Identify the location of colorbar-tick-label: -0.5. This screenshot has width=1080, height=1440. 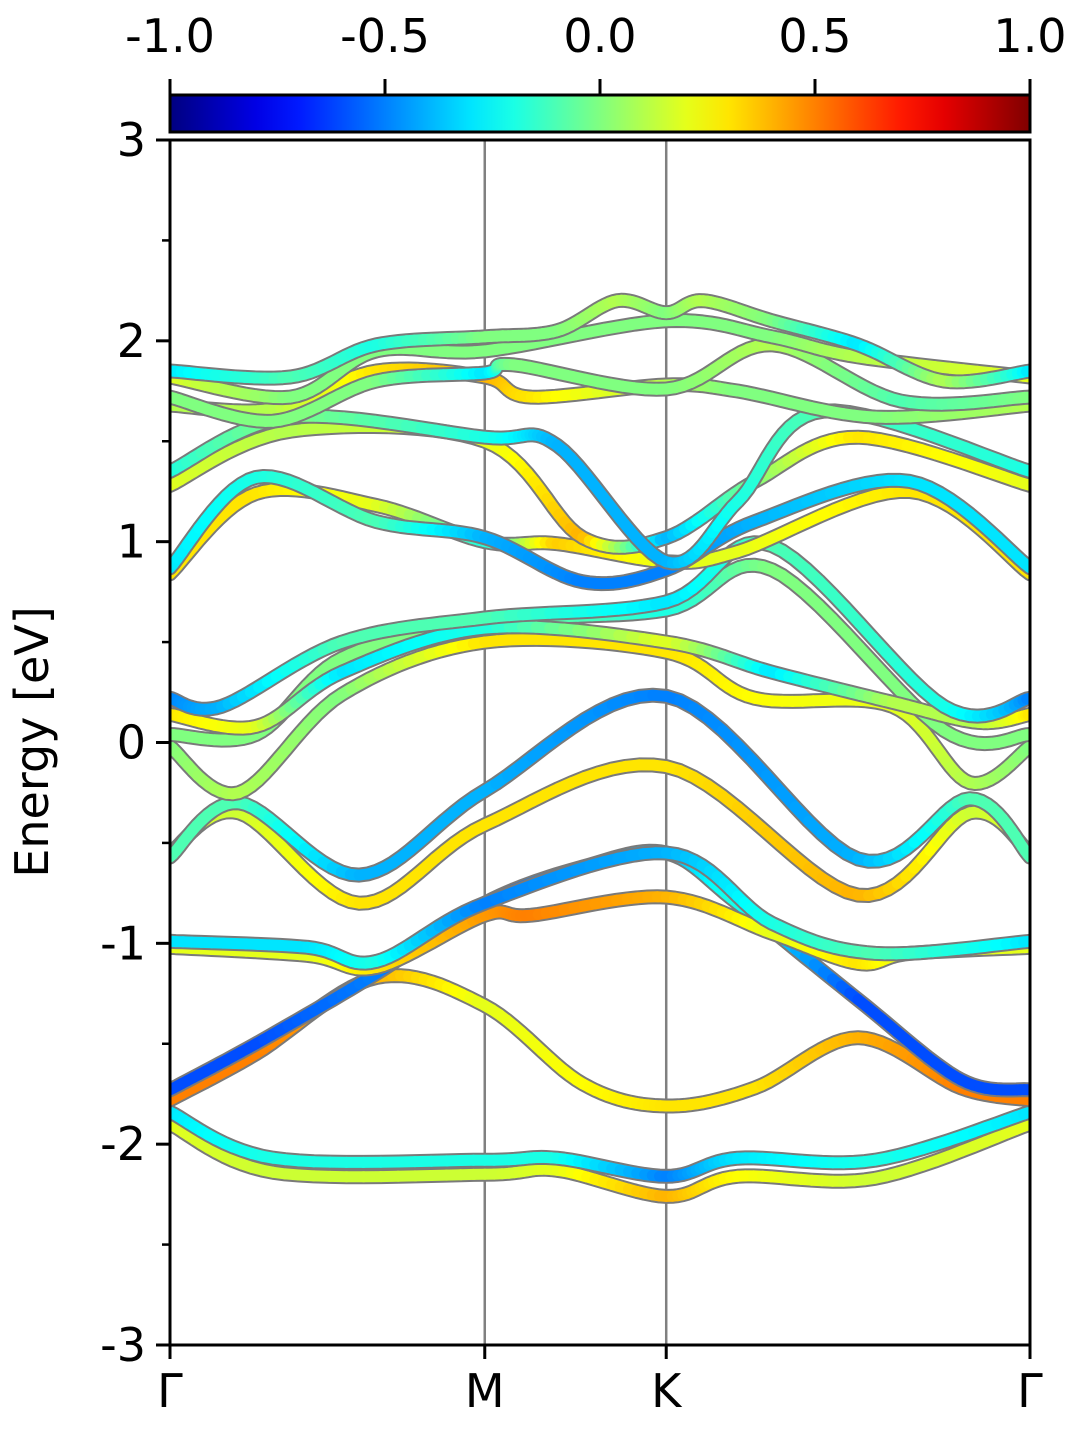
(385, 36).